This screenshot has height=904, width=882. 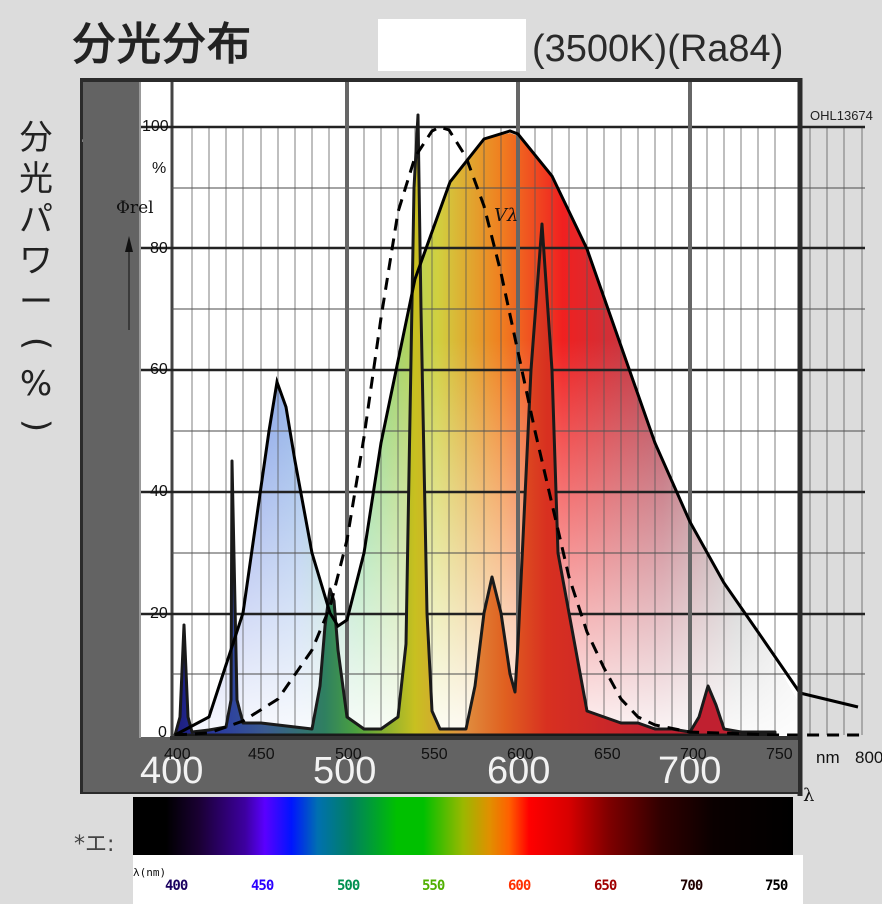 I want to click on spectrum-tick-label: 600, so click(x=519, y=886).